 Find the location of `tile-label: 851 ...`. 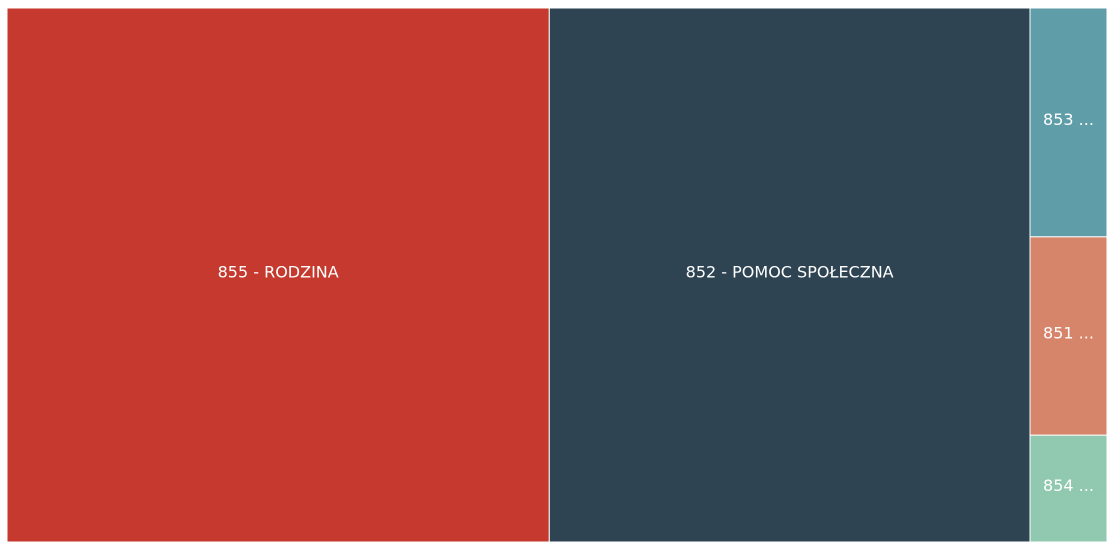

tile-label: 851 ... is located at coordinates (1068, 333).